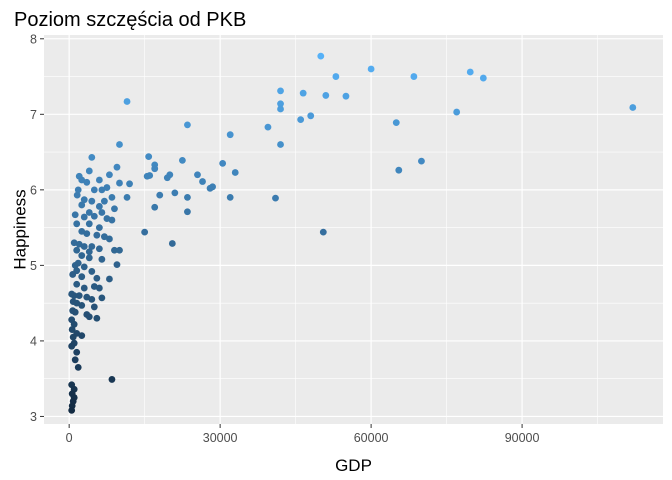 The image size is (672, 480). I want to click on y-tick-label: 7, so click(33, 115).